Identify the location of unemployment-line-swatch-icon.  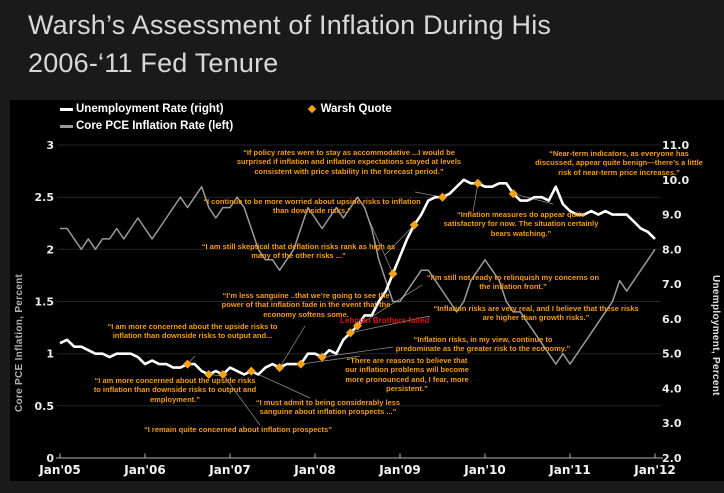
(66, 109).